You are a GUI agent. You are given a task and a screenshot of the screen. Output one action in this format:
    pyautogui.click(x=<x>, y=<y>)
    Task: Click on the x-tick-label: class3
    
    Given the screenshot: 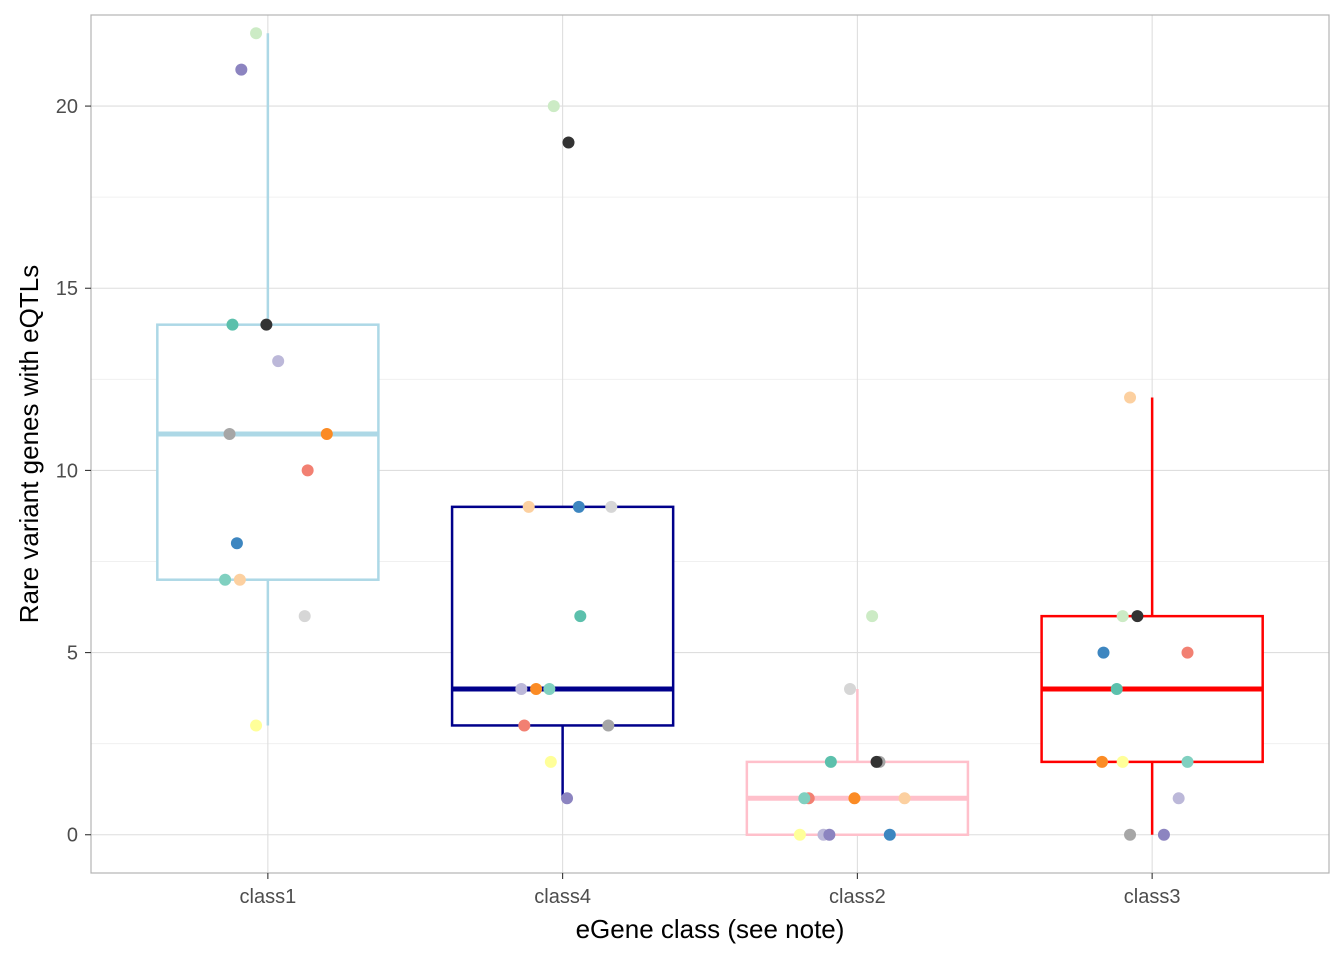 What is the action you would take?
    pyautogui.click(x=1152, y=897)
    